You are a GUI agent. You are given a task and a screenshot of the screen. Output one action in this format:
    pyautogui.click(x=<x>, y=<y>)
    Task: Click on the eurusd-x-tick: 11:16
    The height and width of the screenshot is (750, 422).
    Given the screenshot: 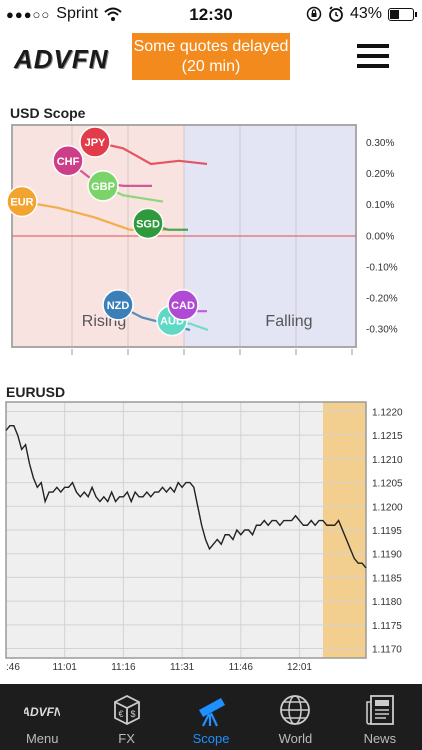 What is the action you would take?
    pyautogui.click(x=123, y=667)
    